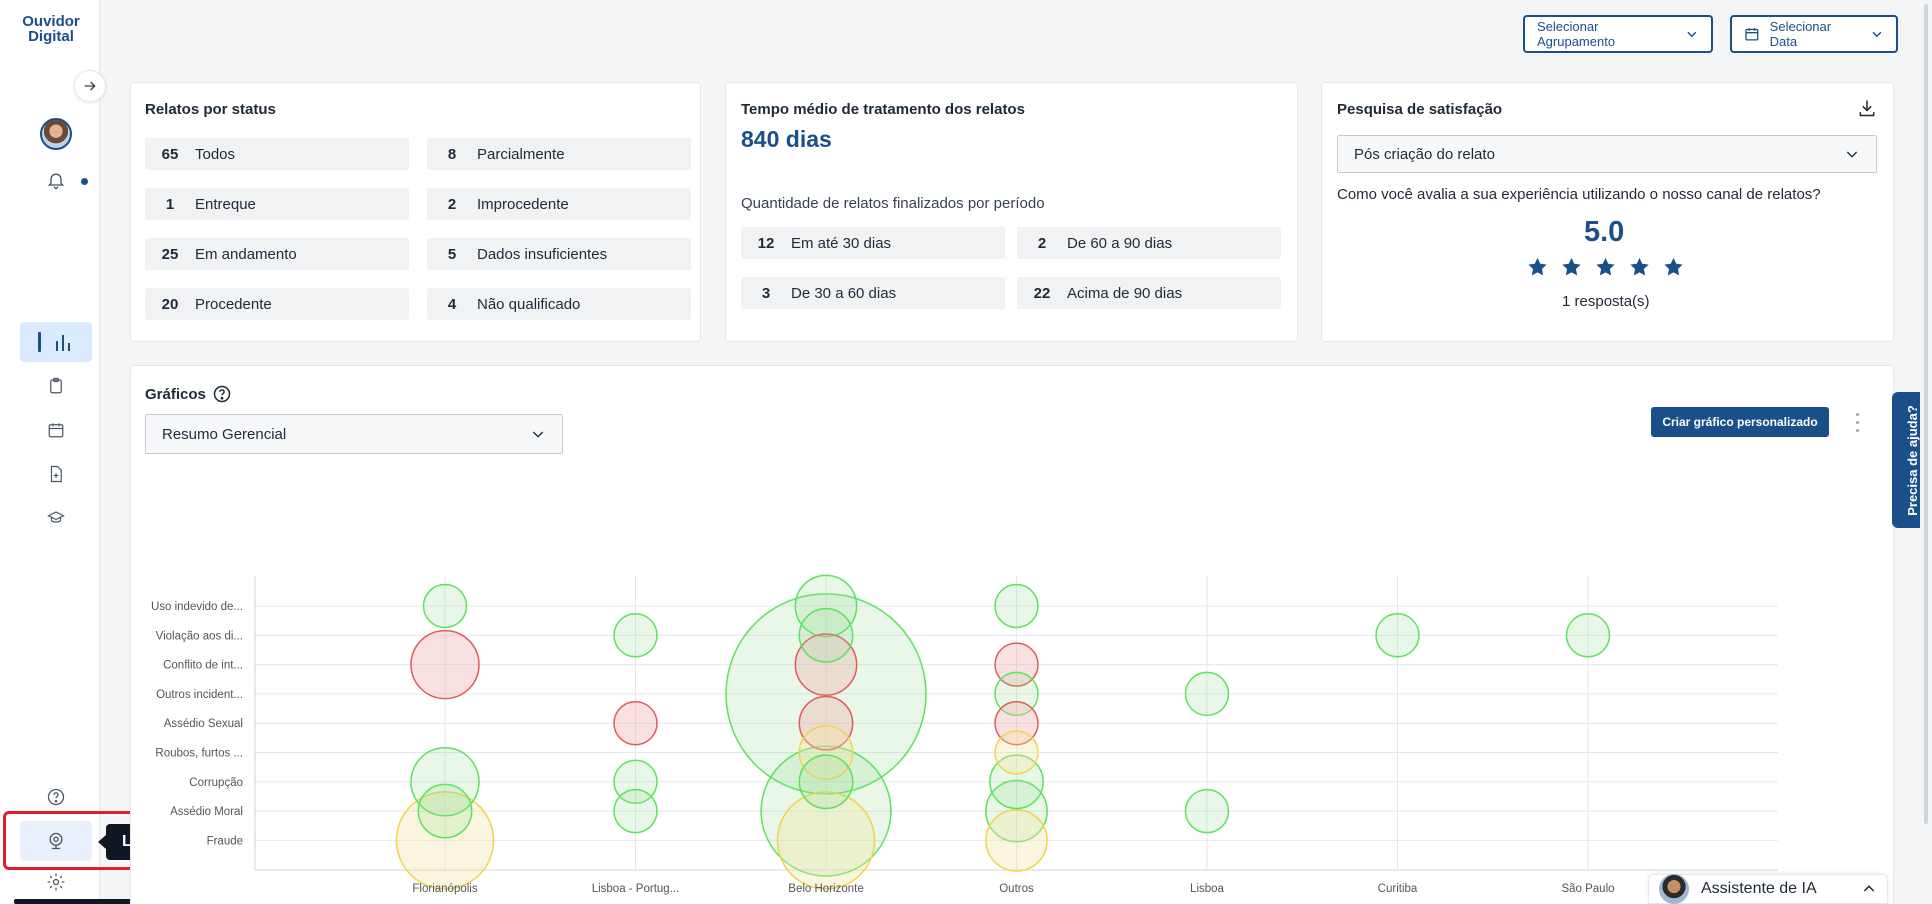 The image size is (1932, 904). I want to click on help-circle-icon, so click(56, 797).